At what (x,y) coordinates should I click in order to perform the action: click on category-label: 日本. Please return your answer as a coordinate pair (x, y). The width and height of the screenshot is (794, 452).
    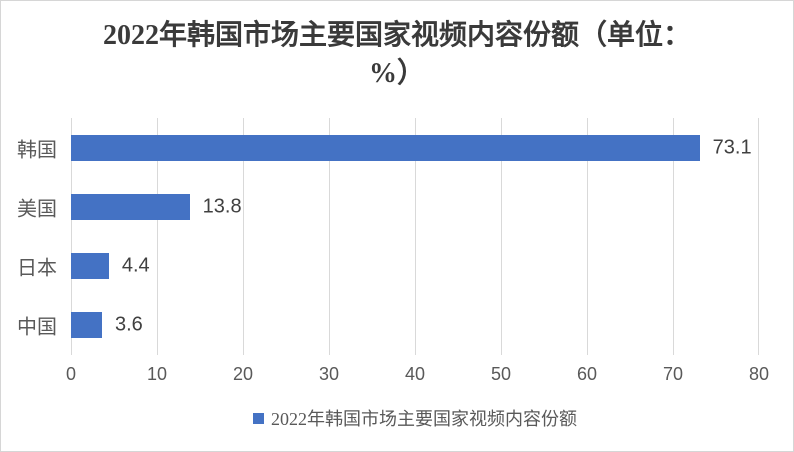
    Looking at the image, I should click on (37, 268).